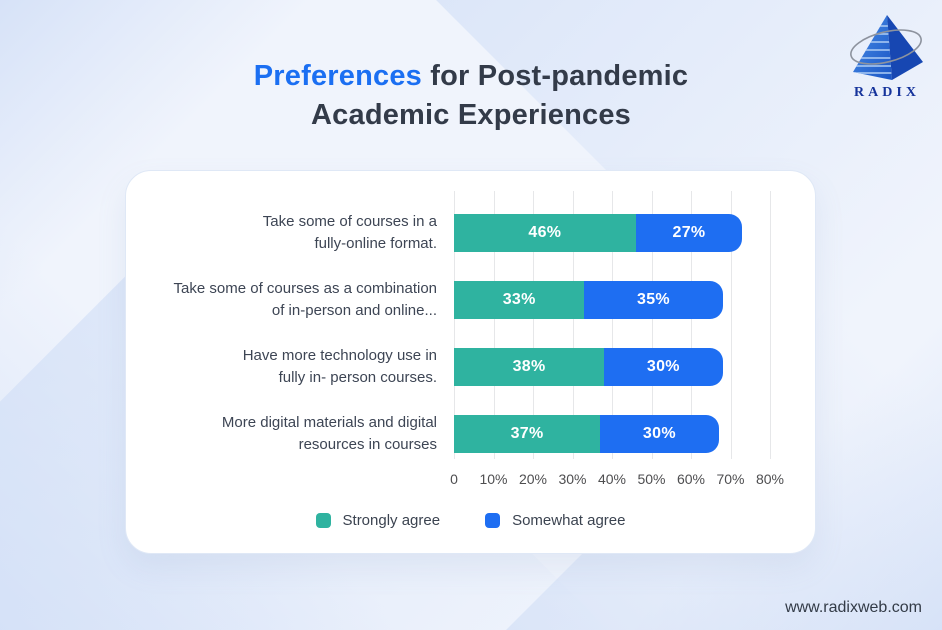 The height and width of the screenshot is (630, 942). Describe the element at coordinates (529, 366) in the screenshot. I see `bar-segment-strongly-agree: 38%` at that location.